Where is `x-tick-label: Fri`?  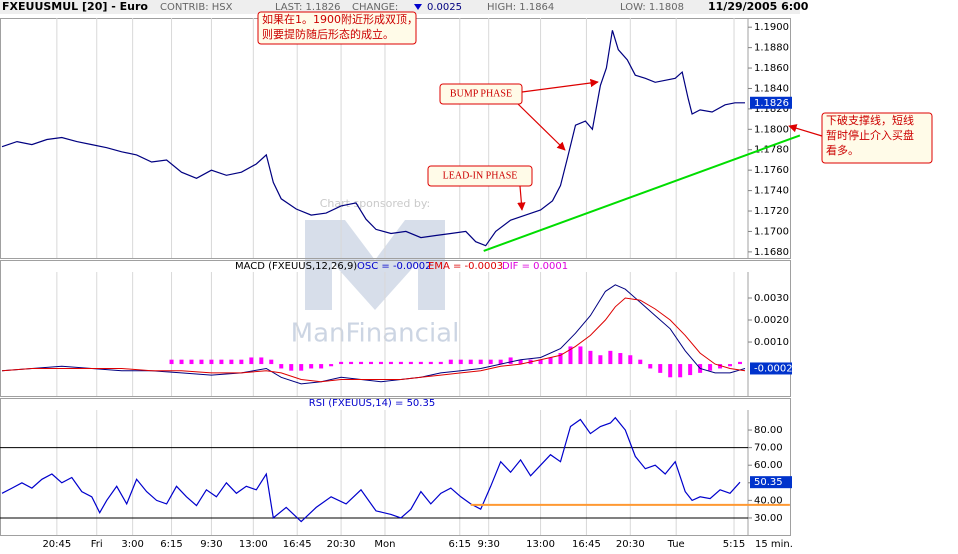 x-tick-label: Fri is located at coordinates (97, 544).